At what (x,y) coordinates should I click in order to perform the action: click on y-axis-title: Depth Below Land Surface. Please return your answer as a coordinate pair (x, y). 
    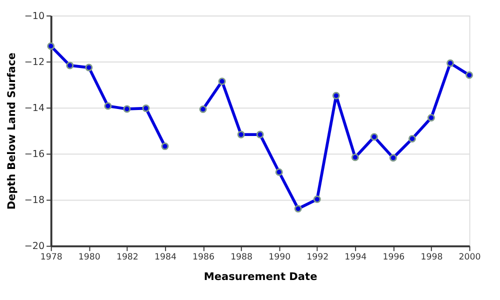
    Looking at the image, I should click on (12, 131).